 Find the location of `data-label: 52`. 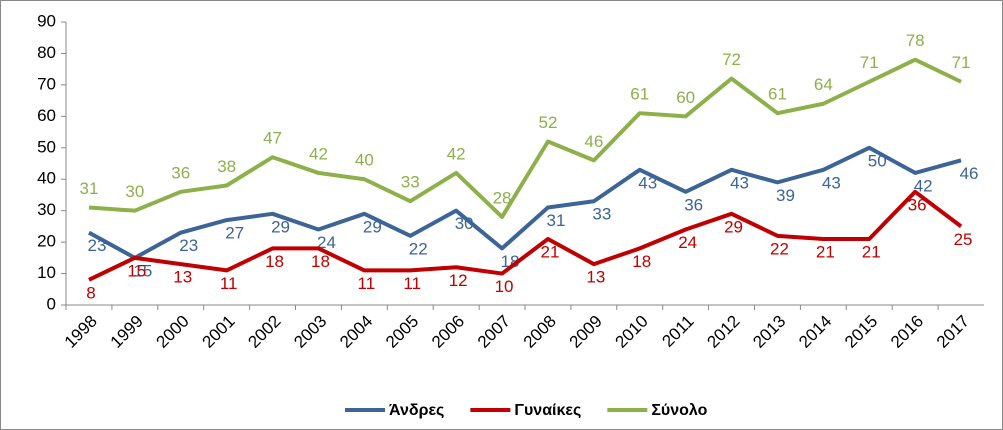

data-label: 52 is located at coordinates (547, 122).